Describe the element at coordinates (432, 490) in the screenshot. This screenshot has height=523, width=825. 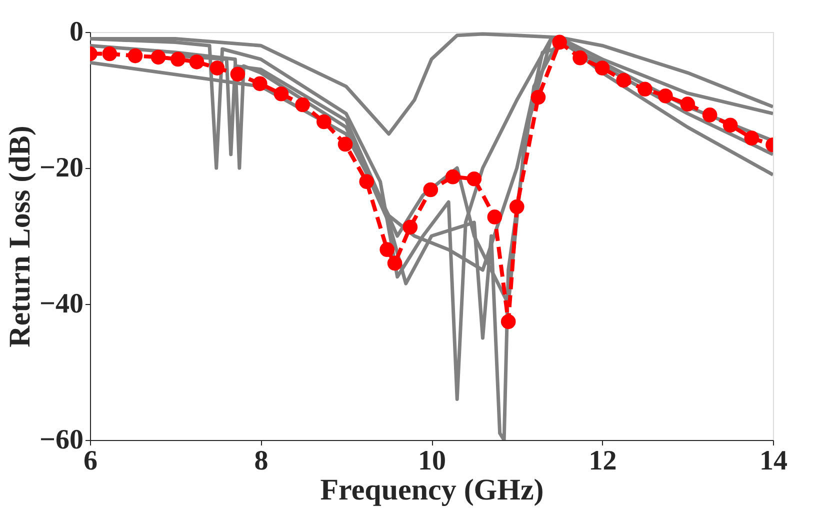
I see `x-axis-title: Frequency (GHz)` at that location.